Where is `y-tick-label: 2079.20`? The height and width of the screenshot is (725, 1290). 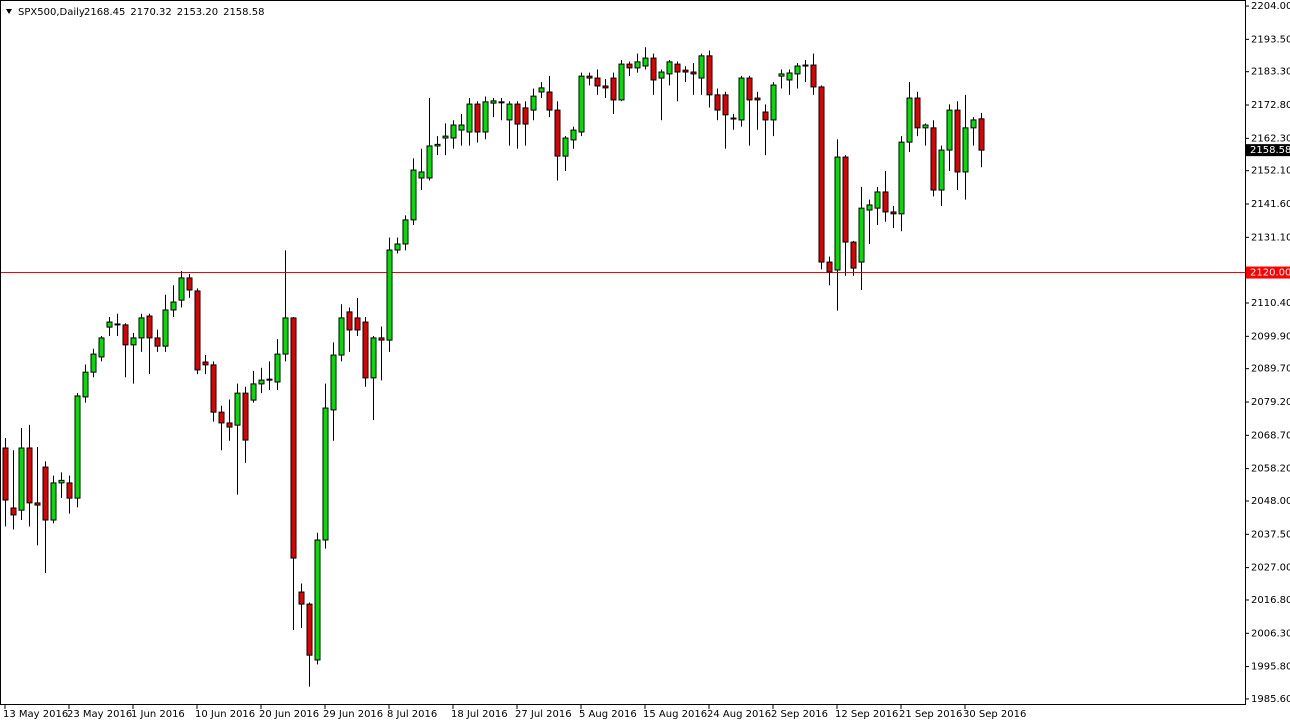 y-tick-label: 2079.20 is located at coordinates (1270, 402).